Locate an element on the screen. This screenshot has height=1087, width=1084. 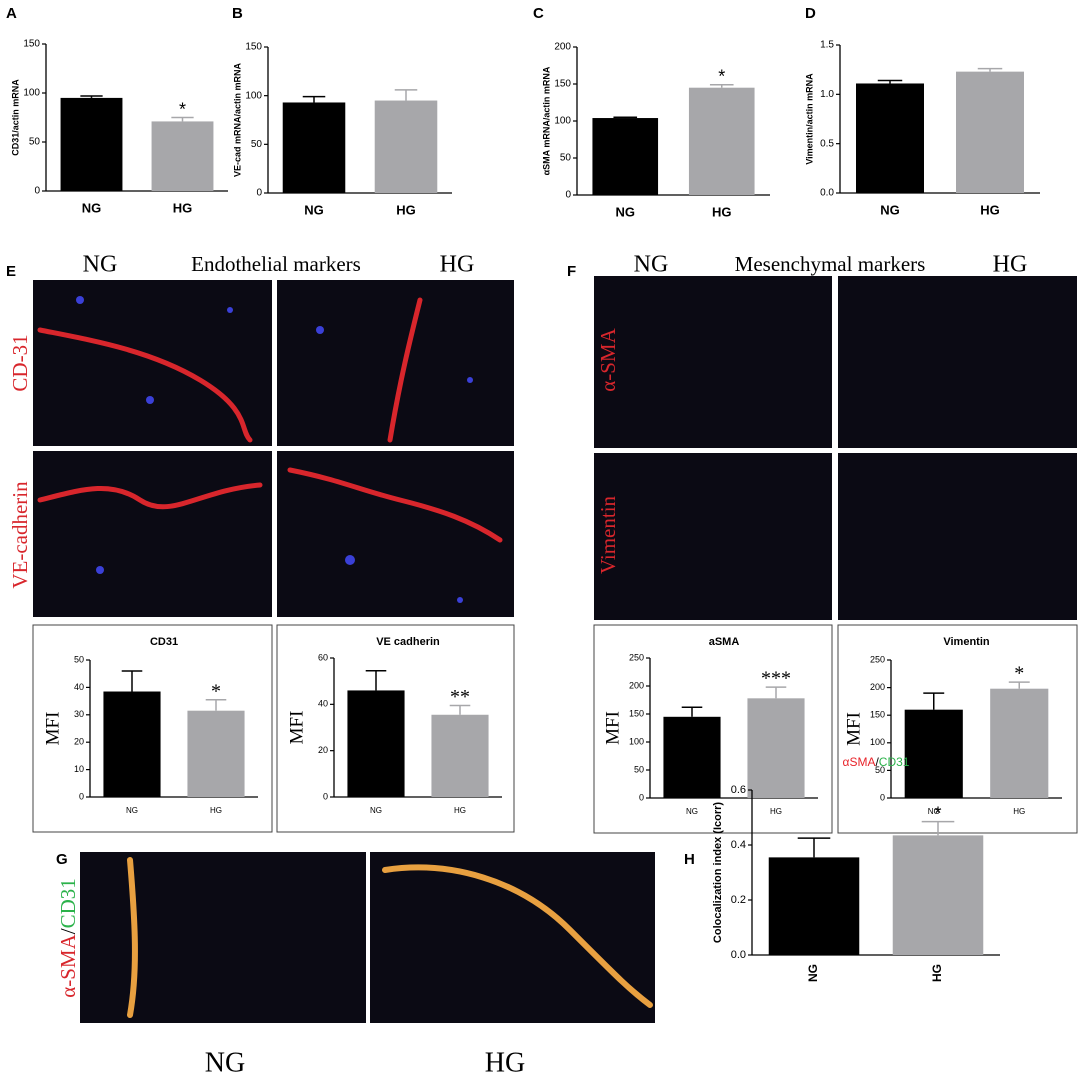
chart-title: αSMA/CD31 is located at coordinates (876, 762).